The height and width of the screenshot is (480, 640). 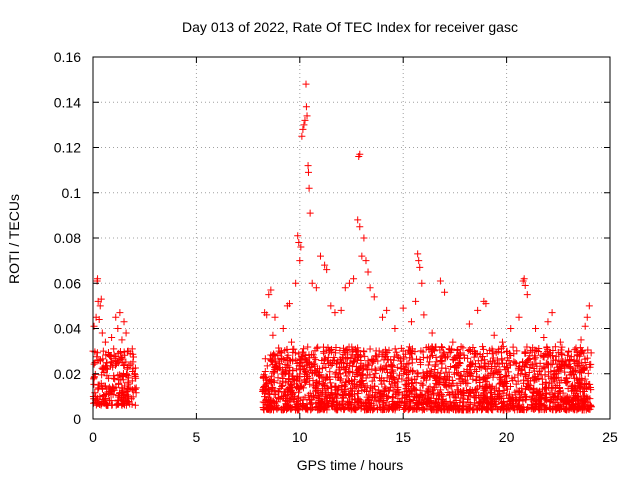 What do you see at coordinates (67, 329) in the screenshot?
I see `y-tick-label: 0.04` at bounding box center [67, 329].